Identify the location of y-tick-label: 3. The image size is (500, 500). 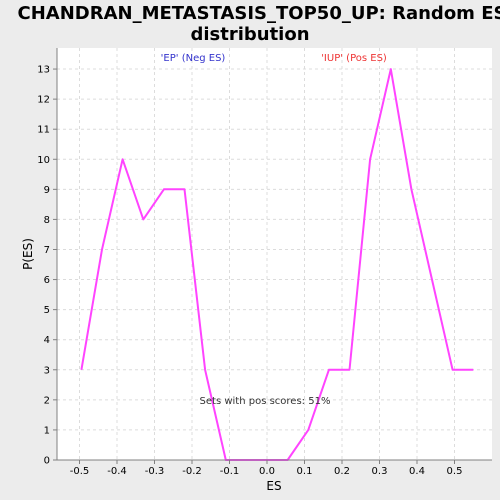
(47, 370).